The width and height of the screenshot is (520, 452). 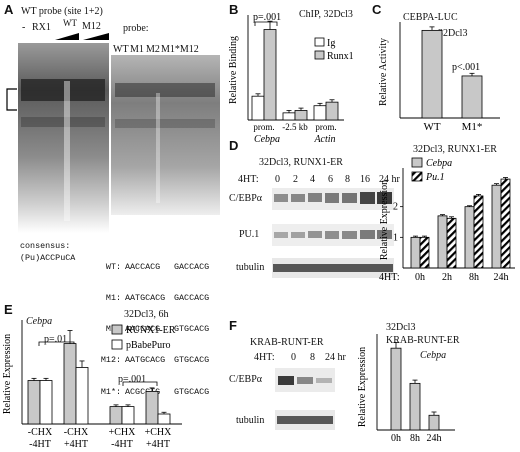 What do you see at coordinates (395, 207) in the screenshot?
I see `chart-d-ytick-label-2: 2` at bounding box center [395, 207].